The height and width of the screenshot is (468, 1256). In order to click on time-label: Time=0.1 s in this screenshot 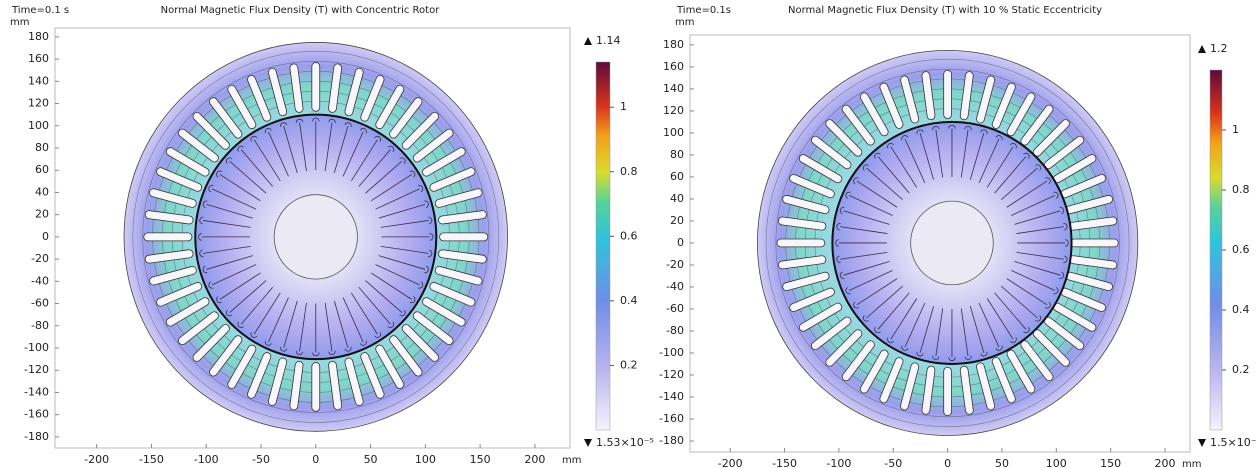, I will do `click(40, 10)`.